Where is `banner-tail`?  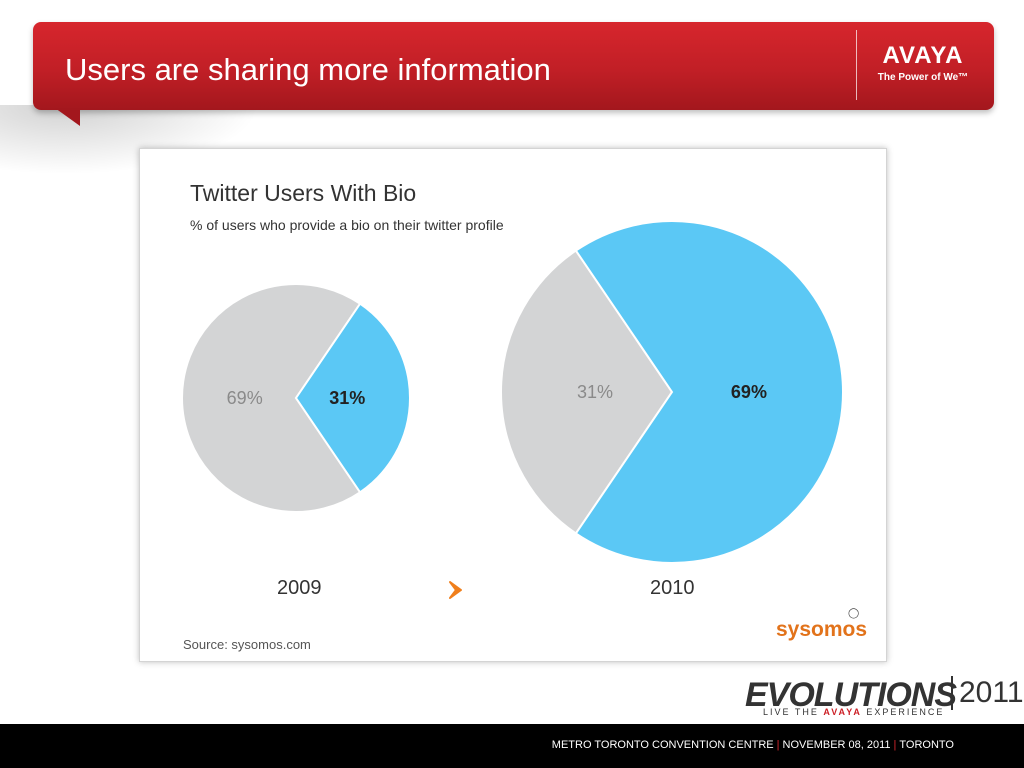 banner-tail is located at coordinates (67, 117).